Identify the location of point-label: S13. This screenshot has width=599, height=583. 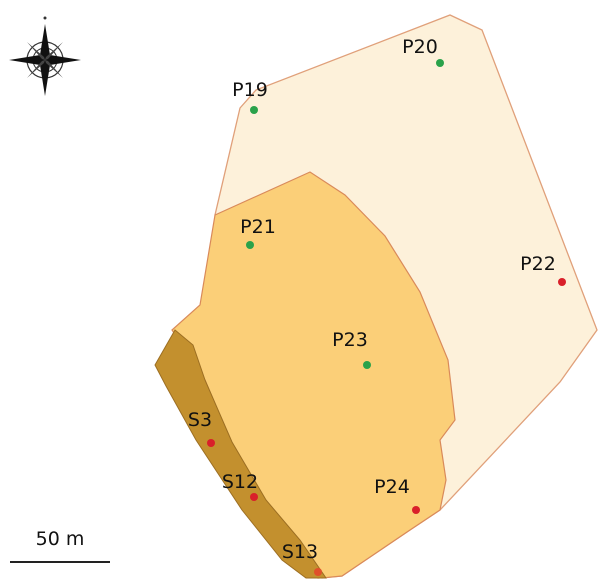
(300, 552).